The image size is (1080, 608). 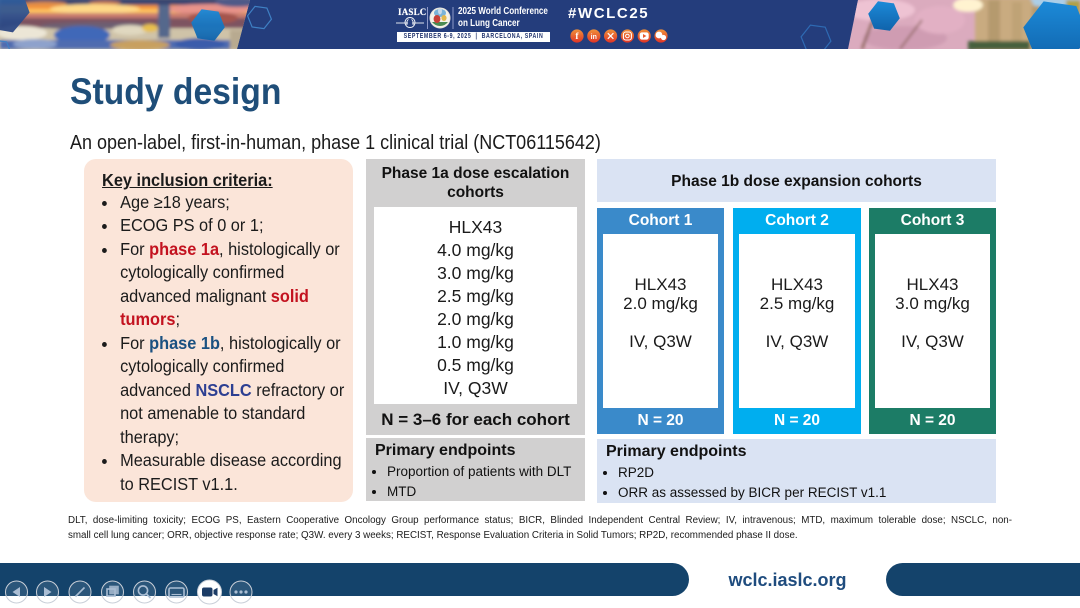 I want to click on svg-text: f, so click(x=577, y=37).